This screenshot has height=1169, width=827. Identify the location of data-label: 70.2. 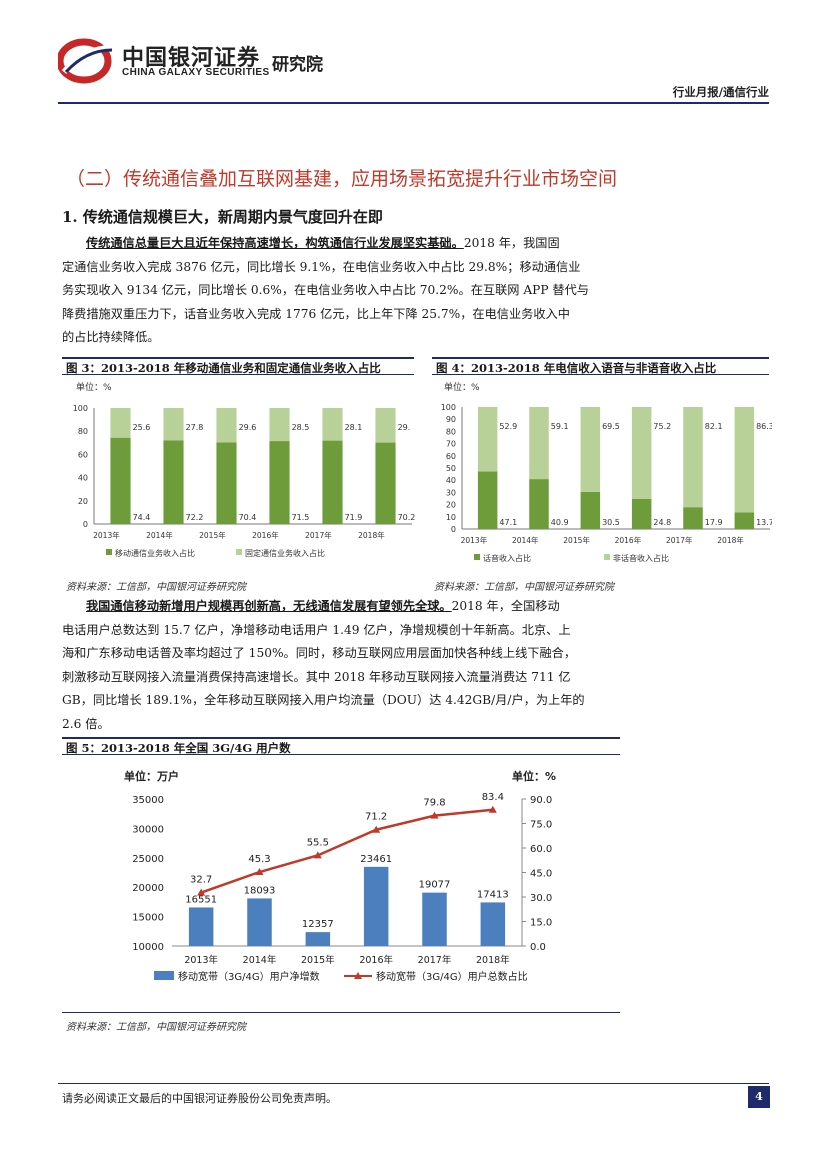
(407, 517).